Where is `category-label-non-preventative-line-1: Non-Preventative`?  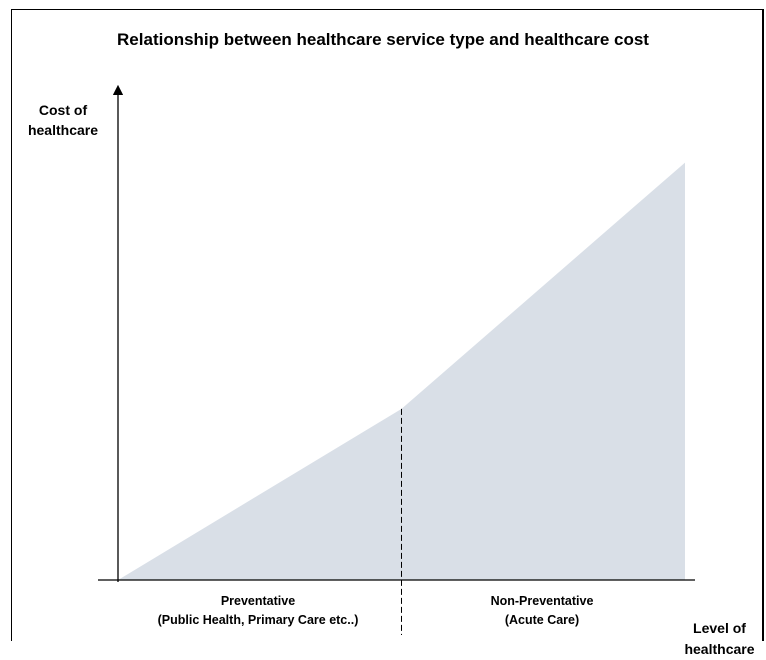 category-label-non-preventative-line-1: Non-Preventative is located at coordinates (542, 601).